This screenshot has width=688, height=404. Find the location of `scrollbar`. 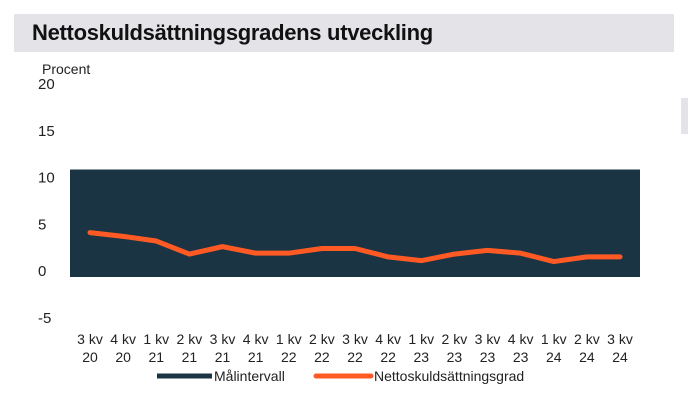

scrollbar is located at coordinates (684, 116).